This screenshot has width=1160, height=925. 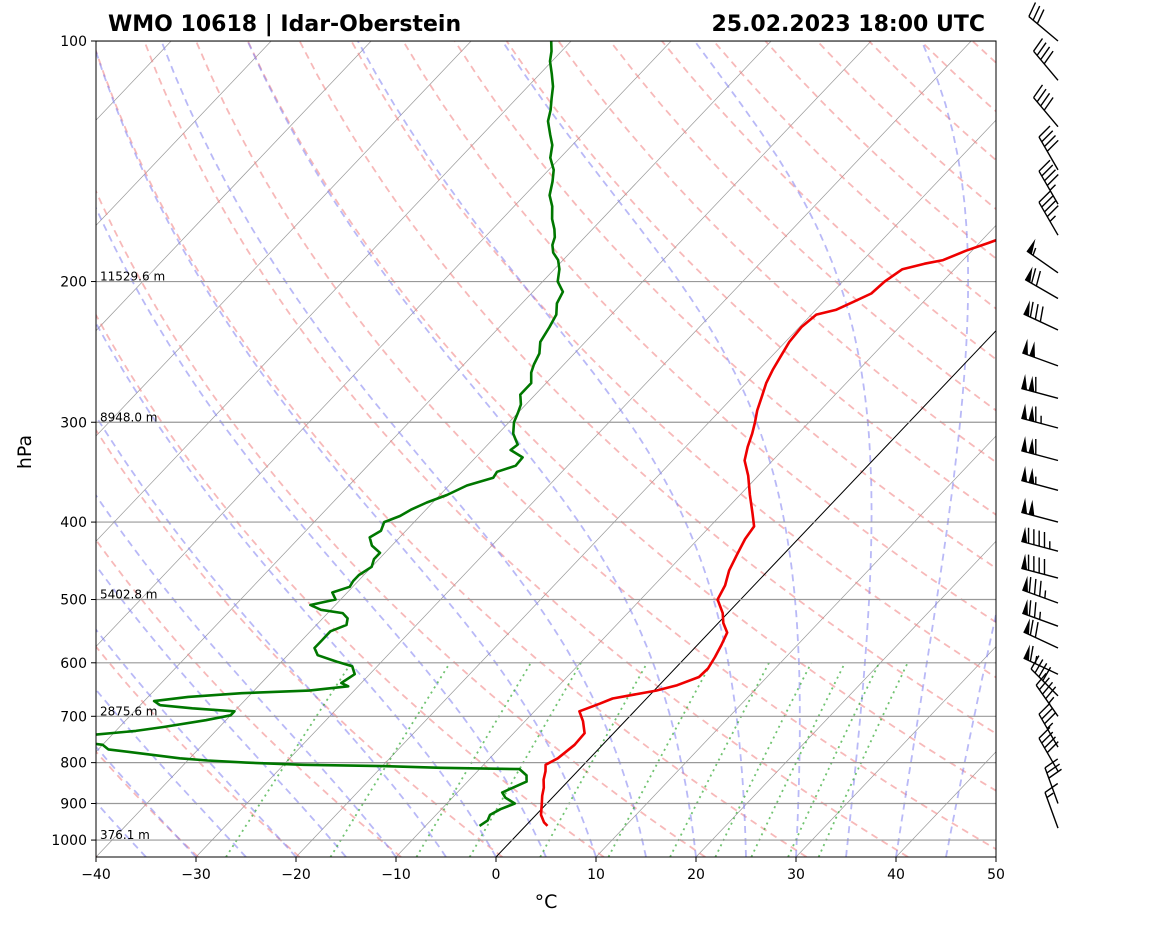 I want to click on y-axis-ticks: 1000 900 800 700 600 500 400 300 200 100, so click(x=73, y=441).